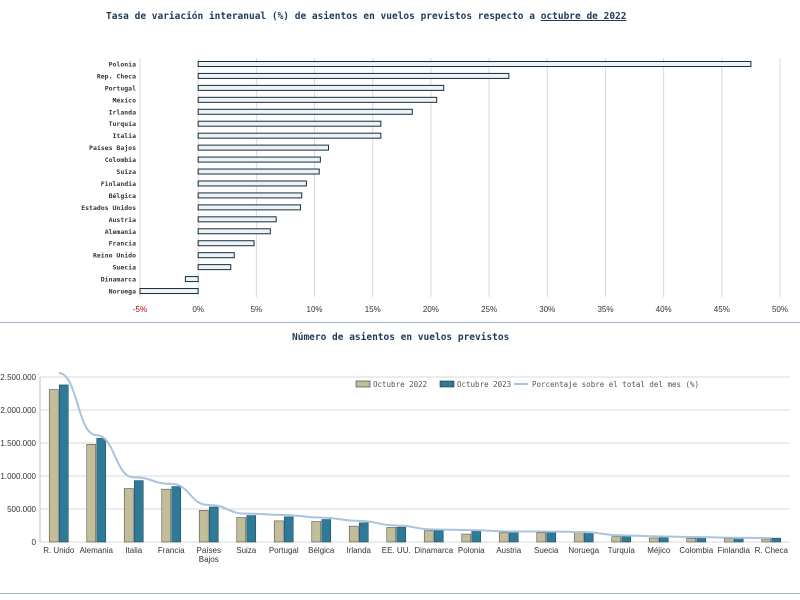  Describe the element at coordinates (122, 64) in the screenshot. I see `category-label: Polonia` at that location.